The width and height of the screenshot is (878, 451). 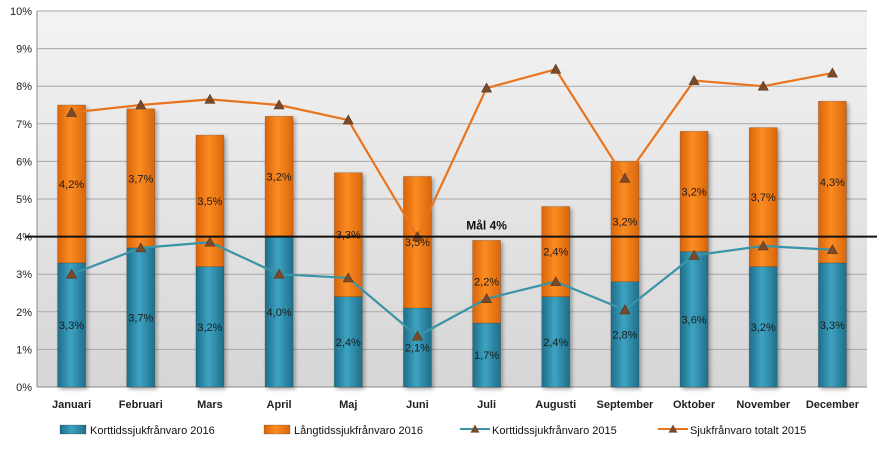 I want to click on x-tick-label: December, so click(x=833, y=405).